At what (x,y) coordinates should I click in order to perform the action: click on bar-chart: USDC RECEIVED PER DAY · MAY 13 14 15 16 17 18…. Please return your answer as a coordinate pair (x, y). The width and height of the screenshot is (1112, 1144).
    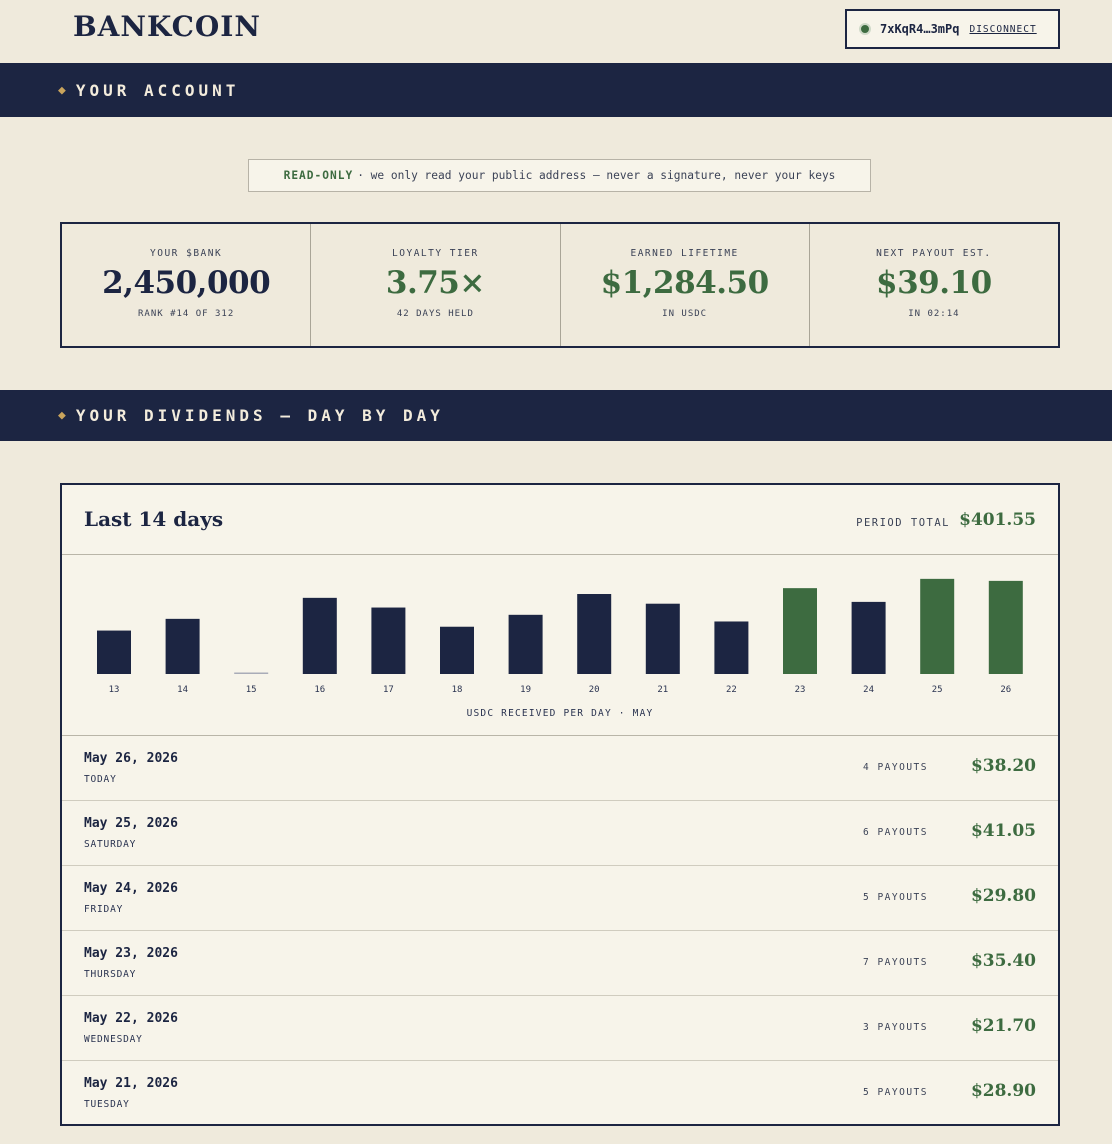
    Looking at the image, I should click on (560, 648).